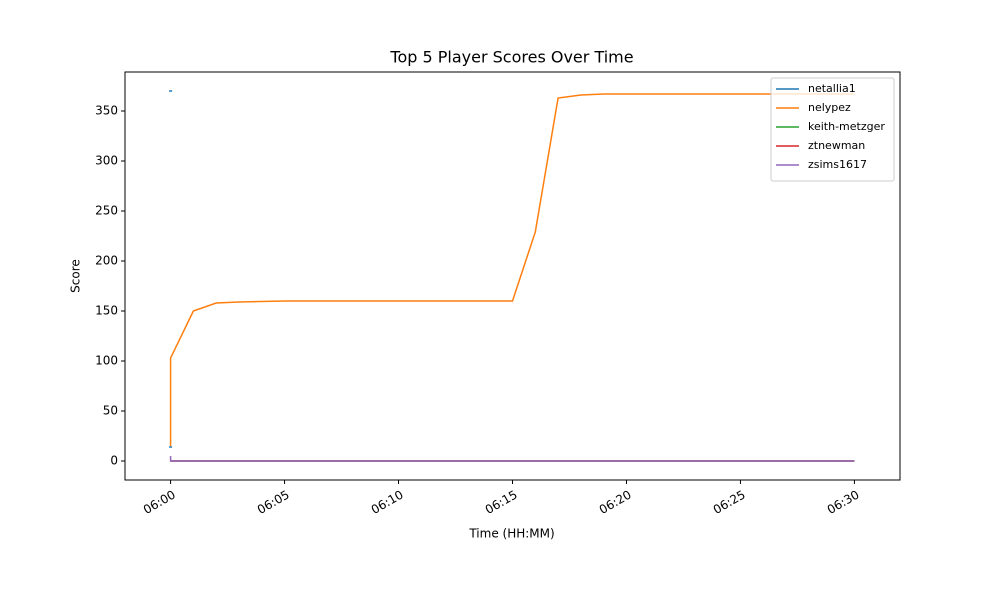 The width and height of the screenshot is (1000, 604). Describe the element at coordinates (837, 164) in the screenshot. I see `legend-label: zsims1617` at that location.